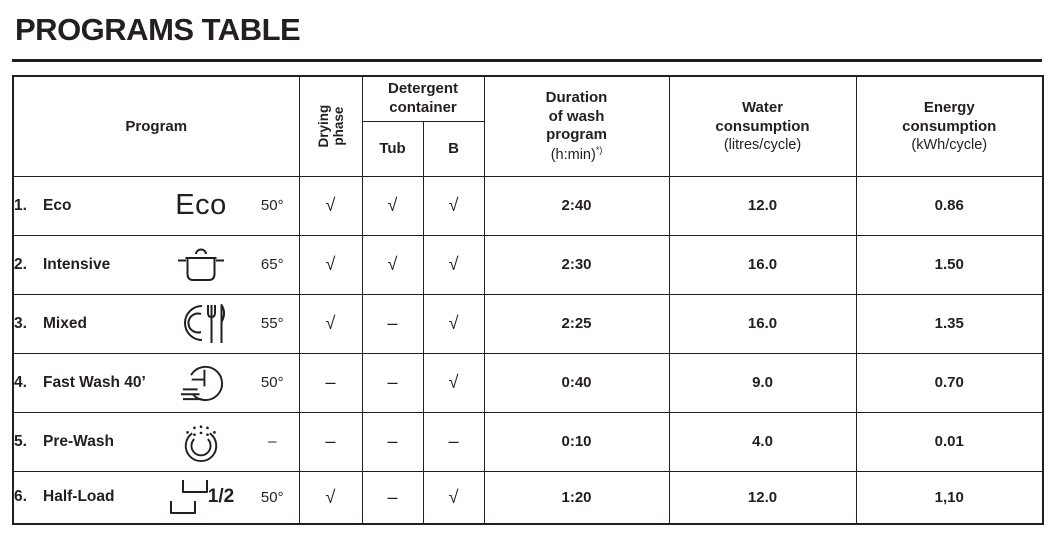 This screenshot has width=1053, height=550. What do you see at coordinates (79, 497) in the screenshot?
I see `program-name: Half-Load` at bounding box center [79, 497].